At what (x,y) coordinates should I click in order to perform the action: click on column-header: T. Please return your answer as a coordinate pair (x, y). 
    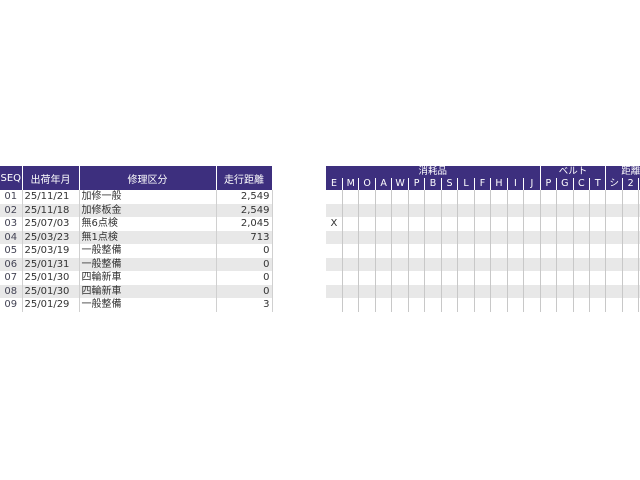
    Looking at the image, I should click on (598, 184).